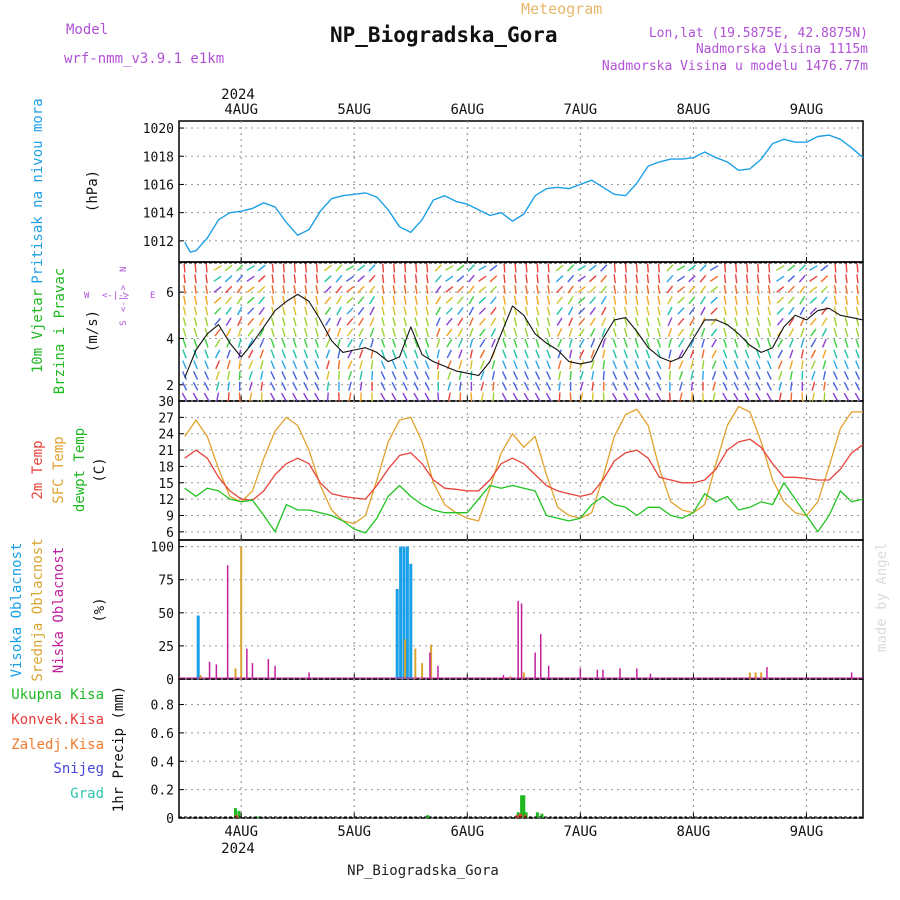 The height and width of the screenshot is (900, 900). Describe the element at coordinates (166, 418) in the screenshot. I see `y-tick-label: 27` at that location.